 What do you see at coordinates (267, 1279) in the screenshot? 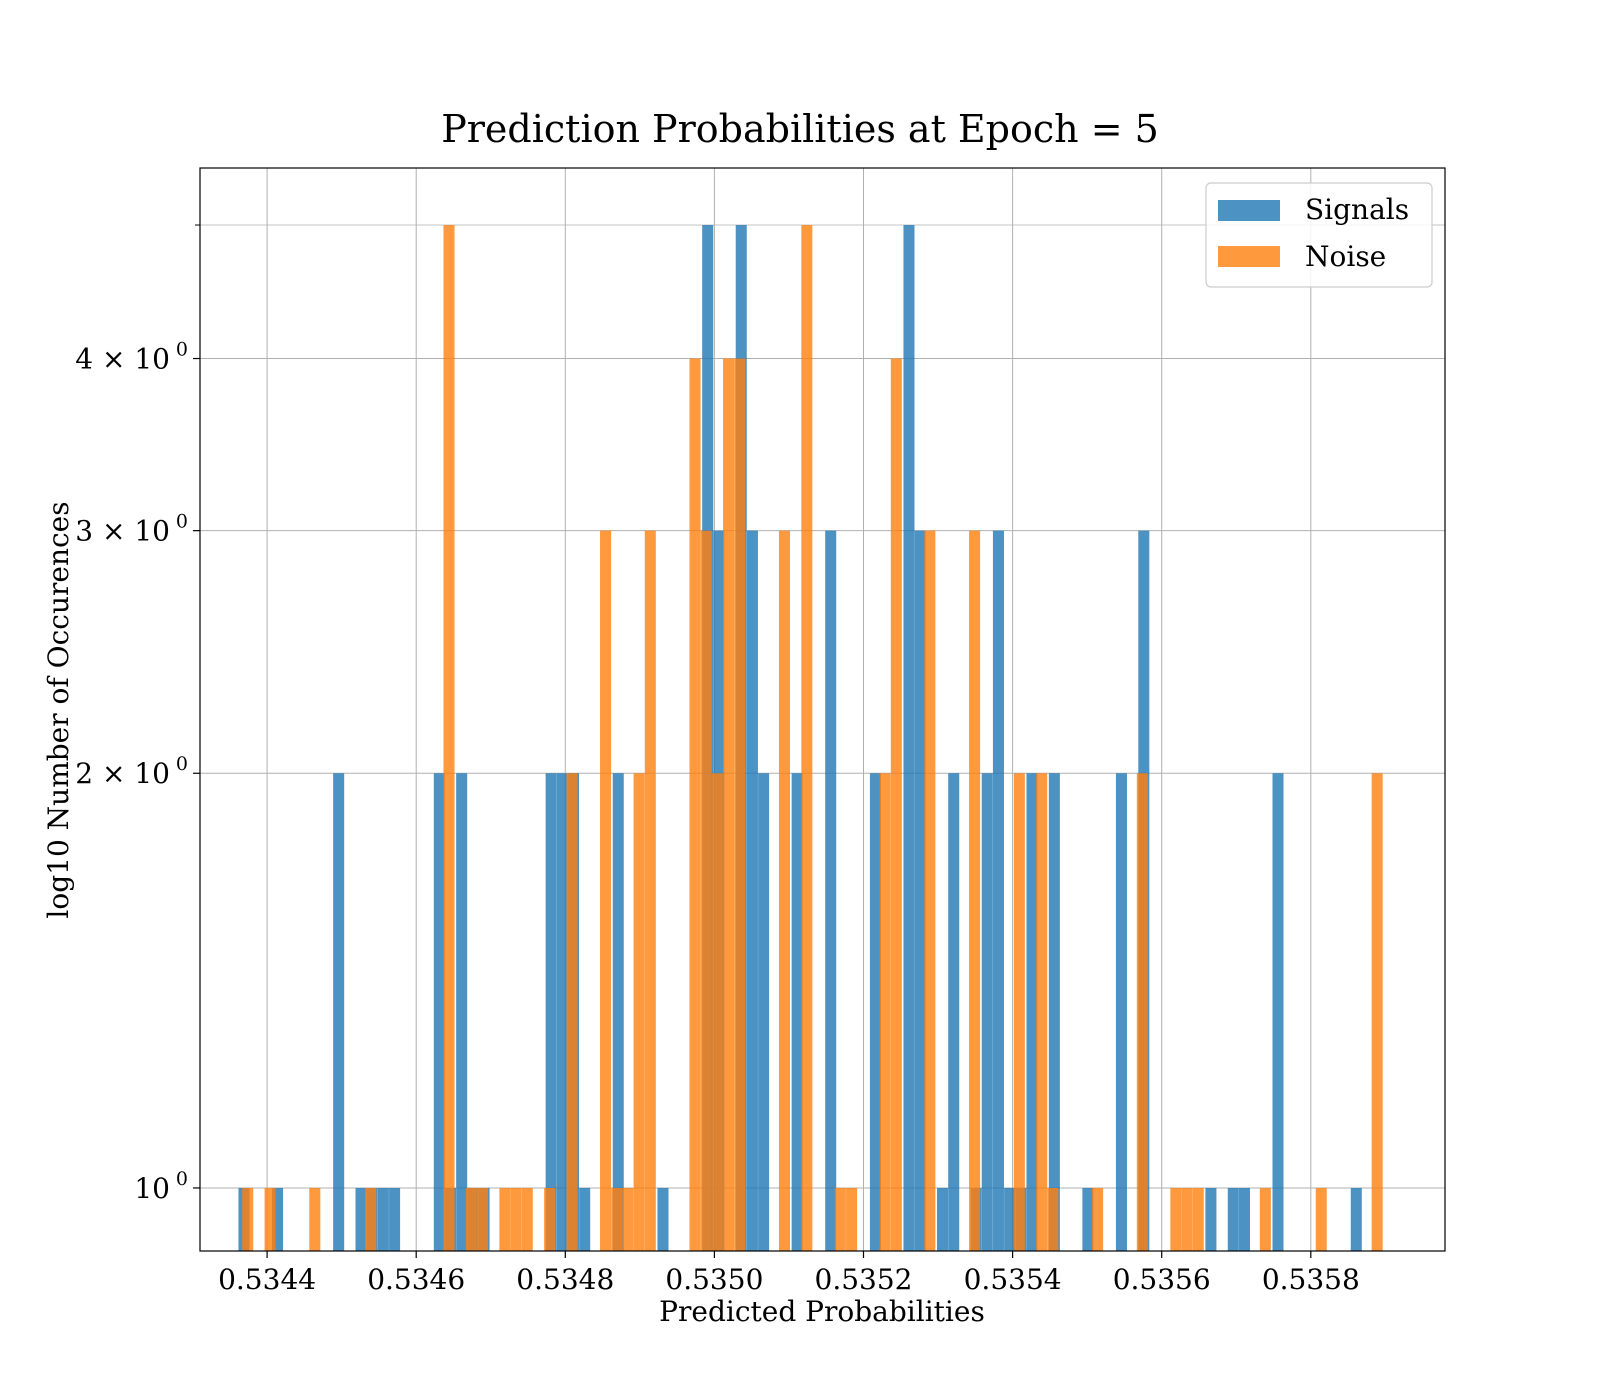
I see `x-tick-label: 0.5344` at bounding box center [267, 1279].